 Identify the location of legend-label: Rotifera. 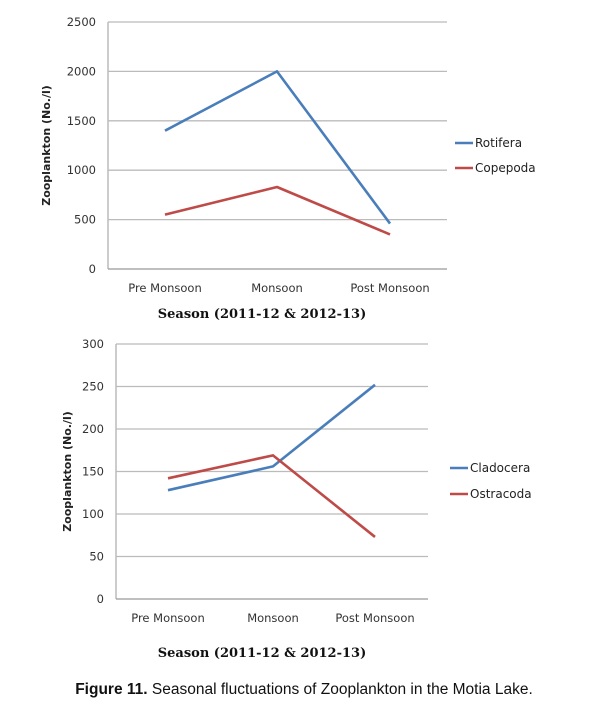
(498, 143).